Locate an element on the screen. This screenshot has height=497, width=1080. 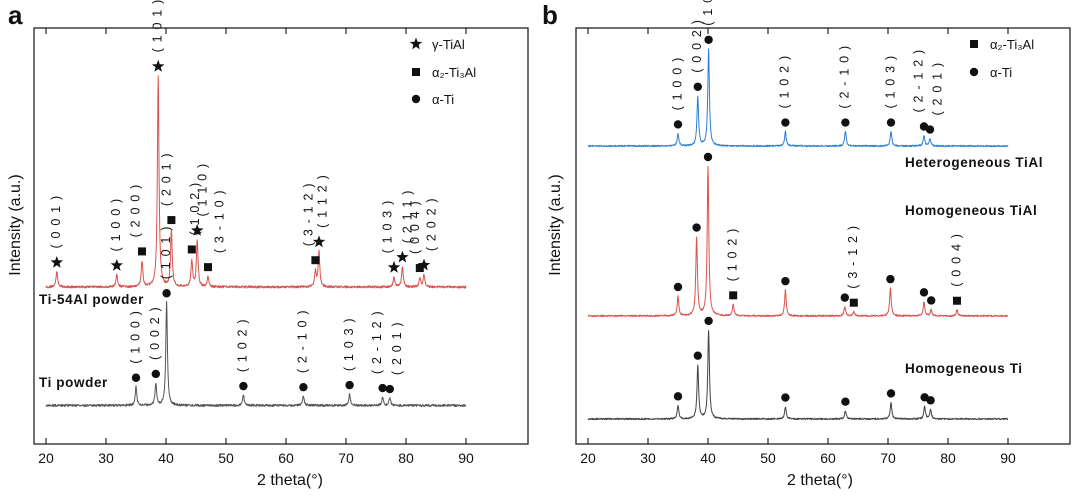
peak-index-label: ( 2 1 1 ) is located at coordinates (408, 216).